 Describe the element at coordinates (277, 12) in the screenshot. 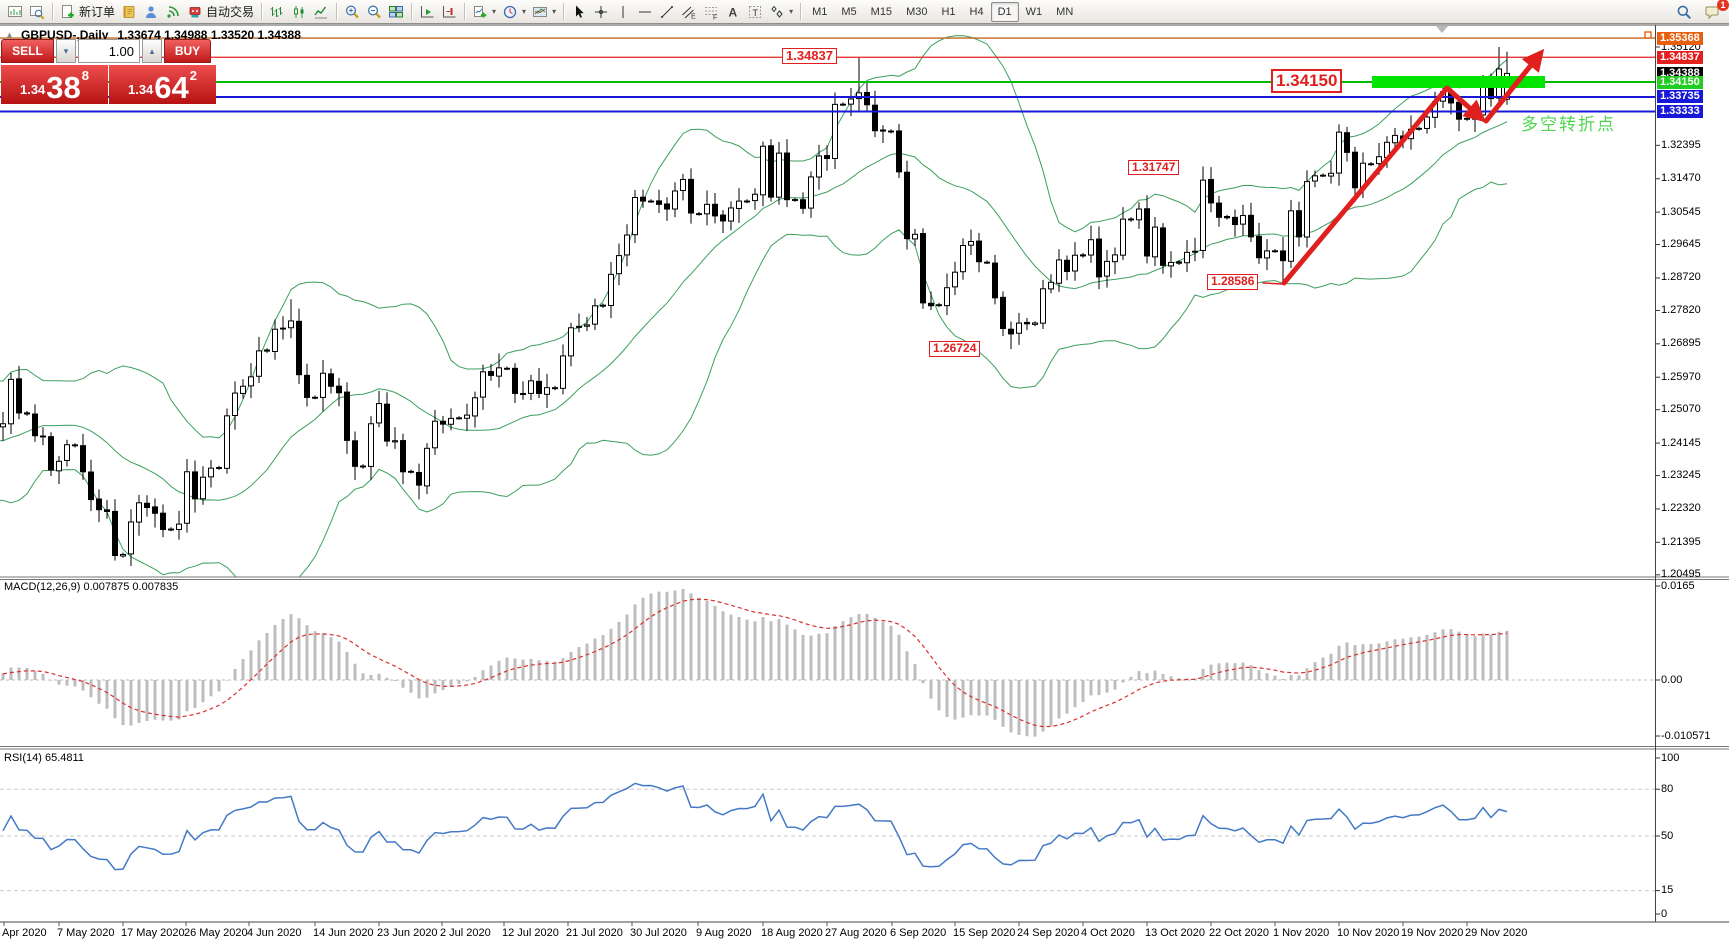

I see `bar-chart-button` at that location.